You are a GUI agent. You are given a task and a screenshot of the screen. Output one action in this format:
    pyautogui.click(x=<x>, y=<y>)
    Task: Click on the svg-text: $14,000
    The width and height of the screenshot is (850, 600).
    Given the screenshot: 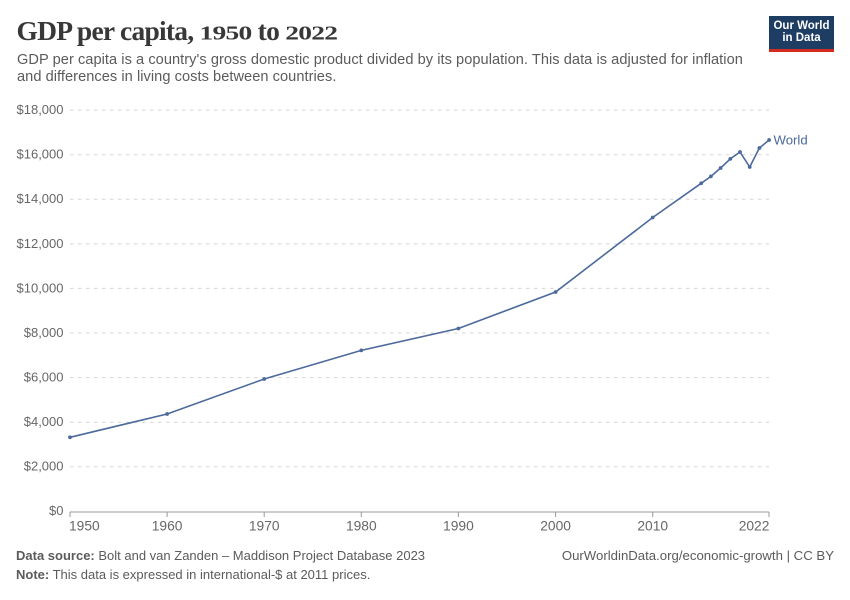 What is the action you would take?
    pyautogui.click(x=40, y=198)
    